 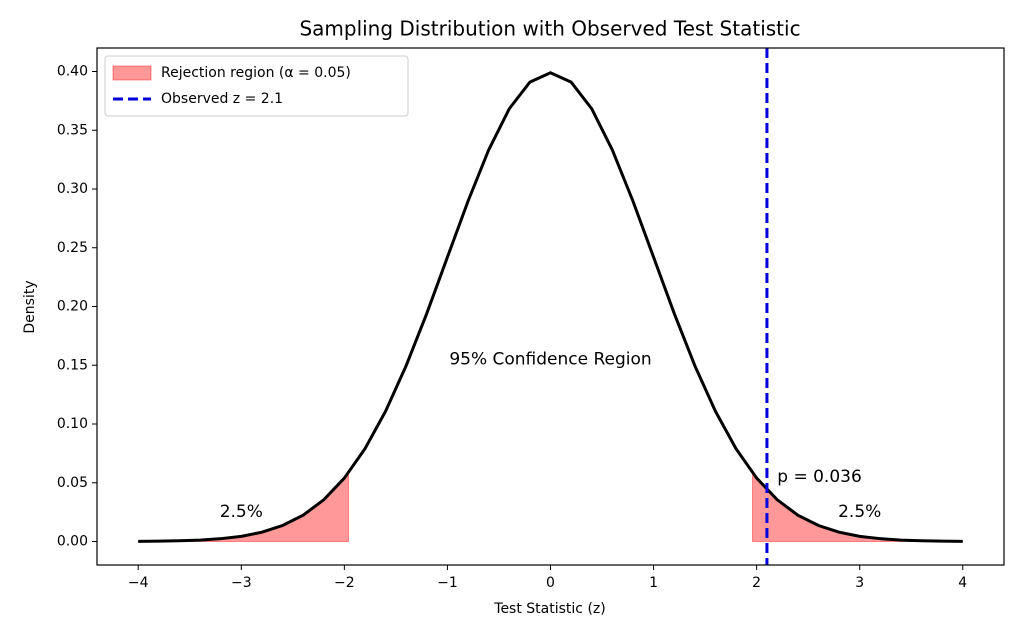 What do you see at coordinates (72, 424) in the screenshot?
I see `y-tick-label: 0.10` at bounding box center [72, 424].